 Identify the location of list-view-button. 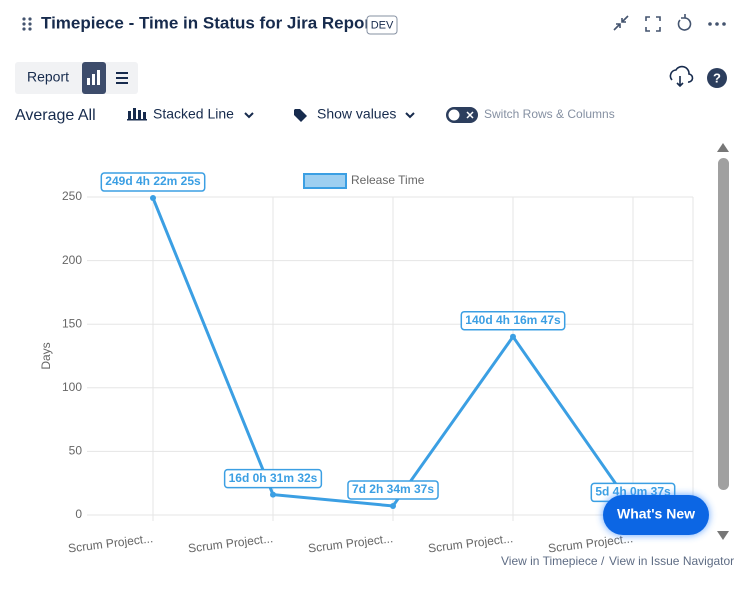
(122, 78).